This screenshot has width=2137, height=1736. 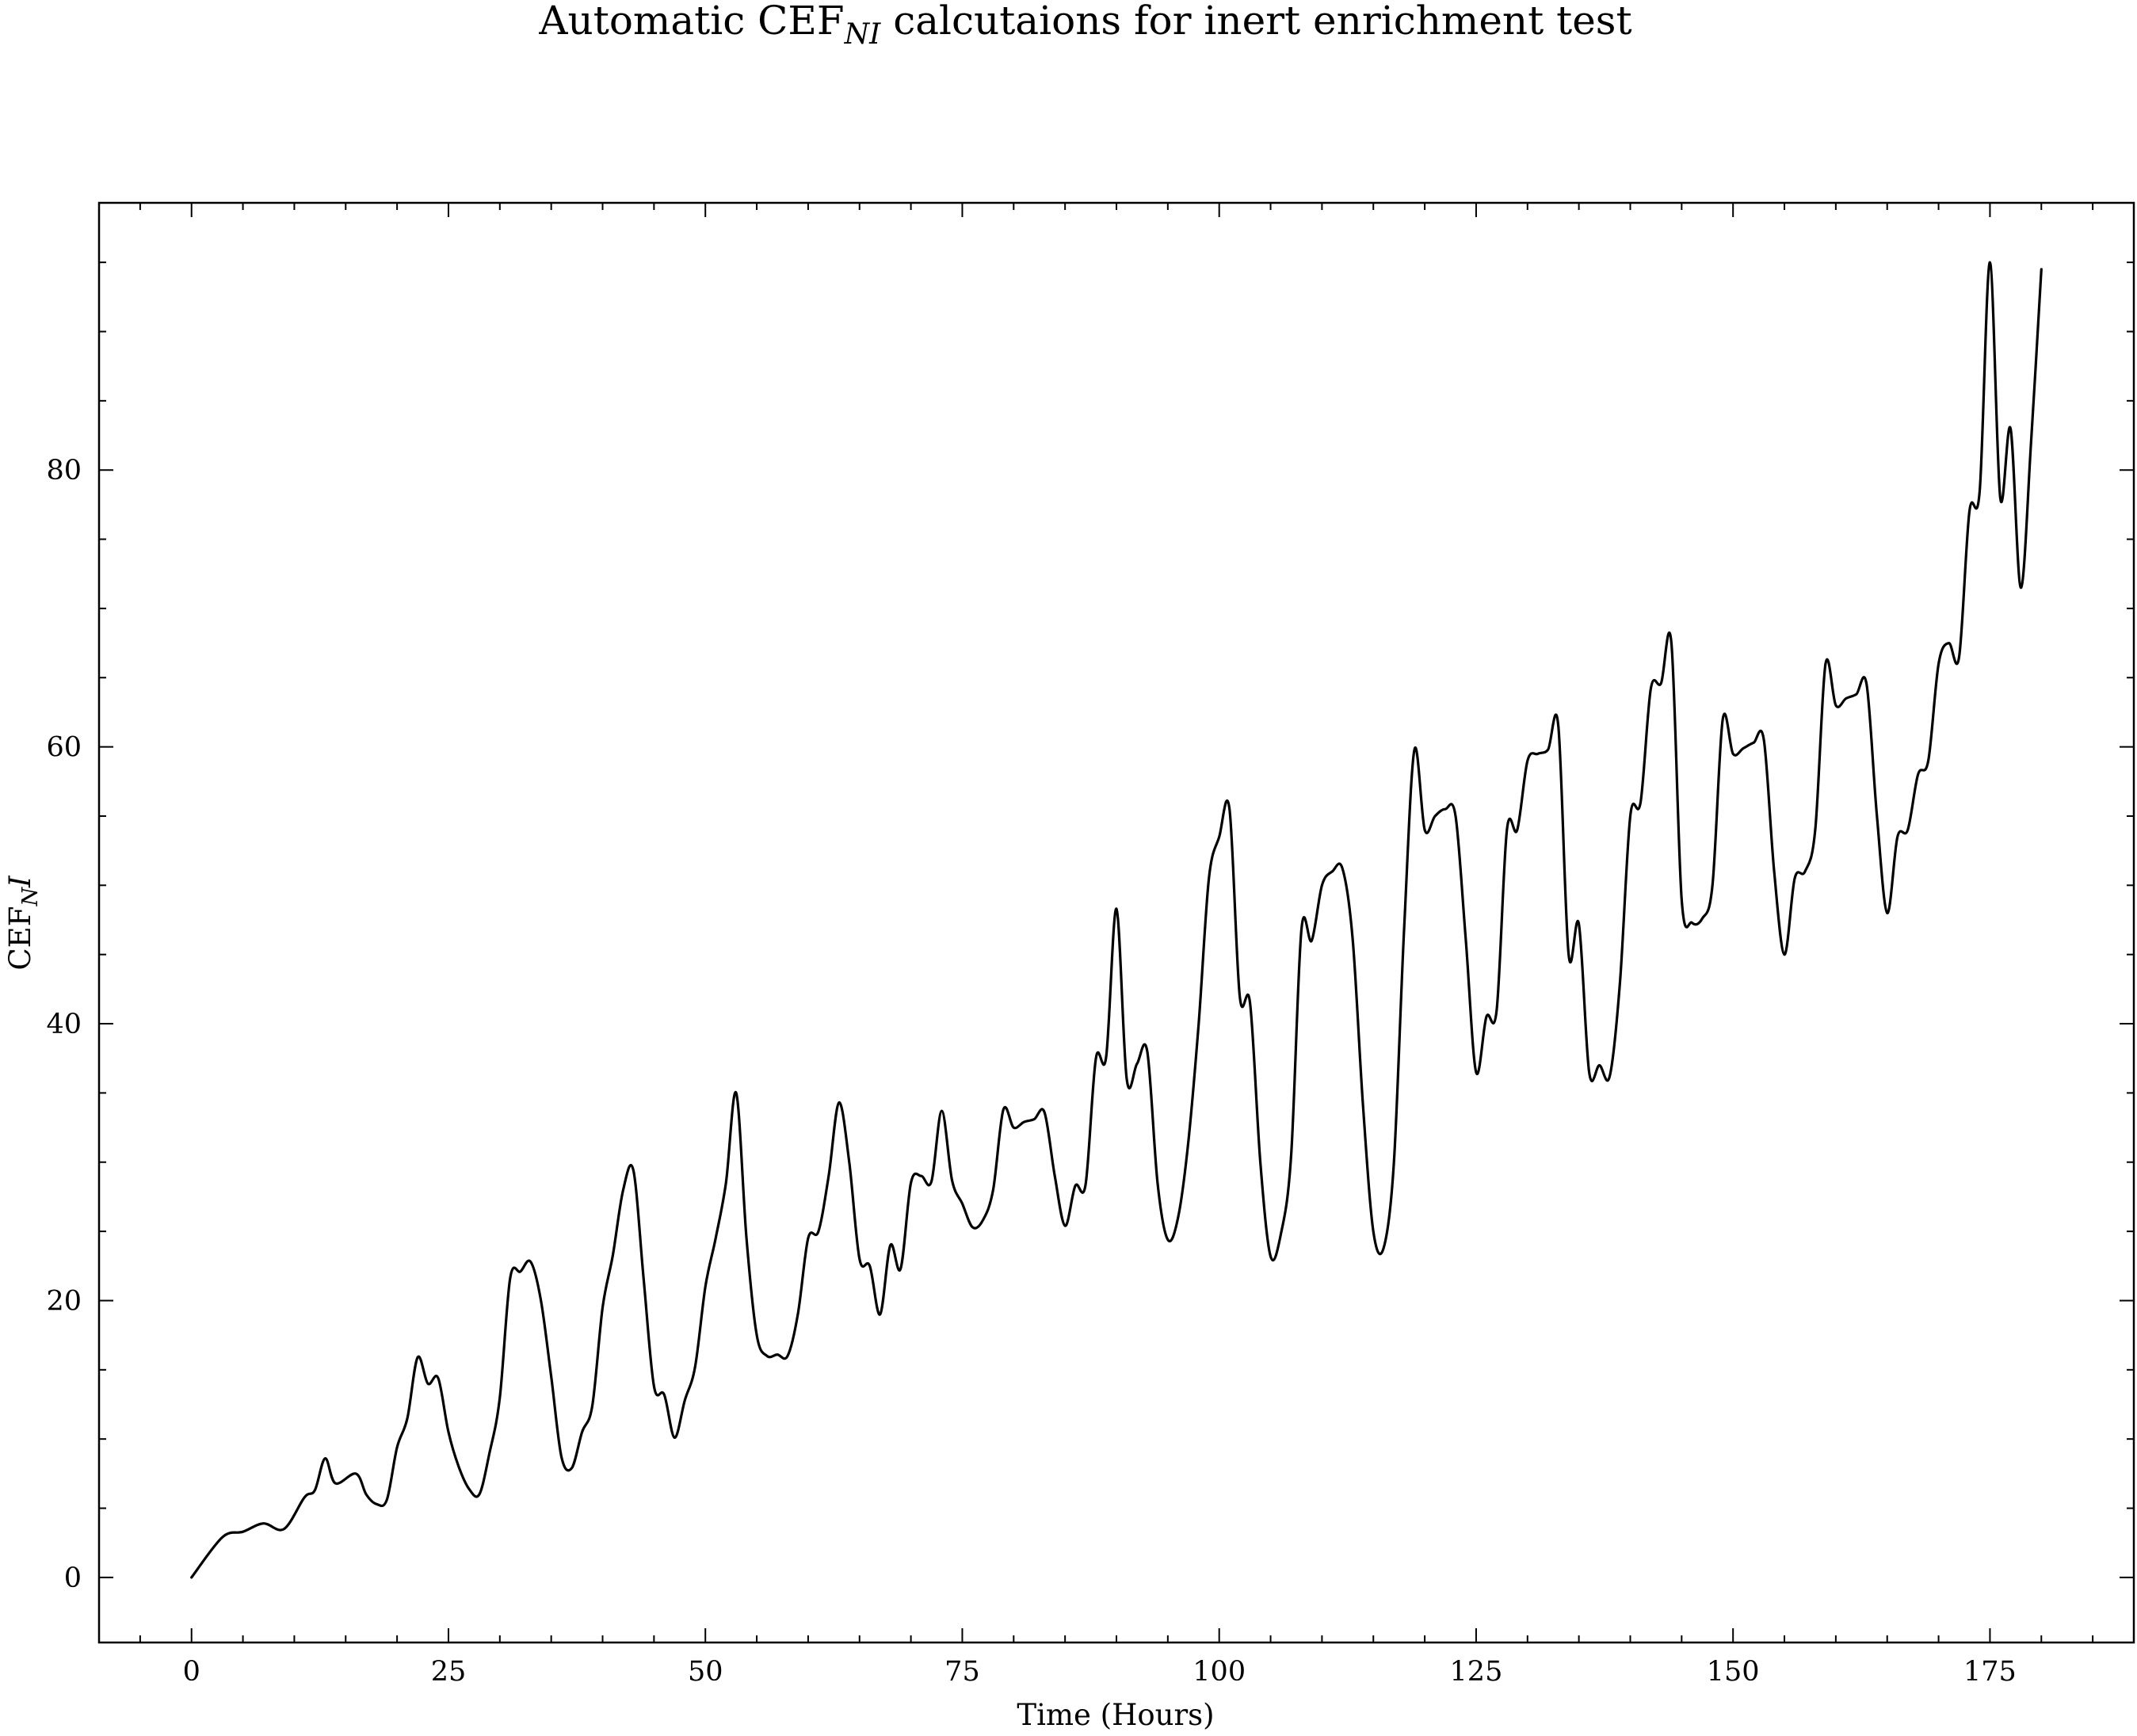 What do you see at coordinates (30, 897) in the screenshot?
I see `y-axis-label-subscript: N` at bounding box center [30, 897].